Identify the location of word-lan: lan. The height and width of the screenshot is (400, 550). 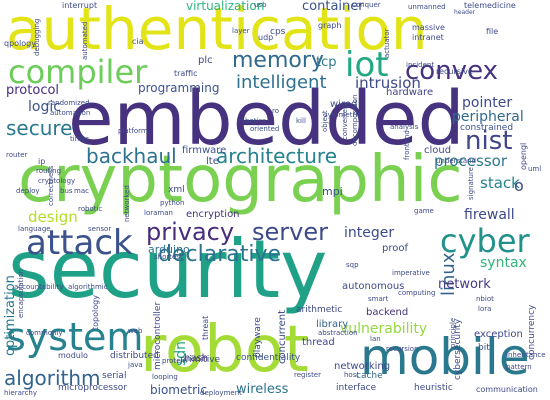
(375, 339).